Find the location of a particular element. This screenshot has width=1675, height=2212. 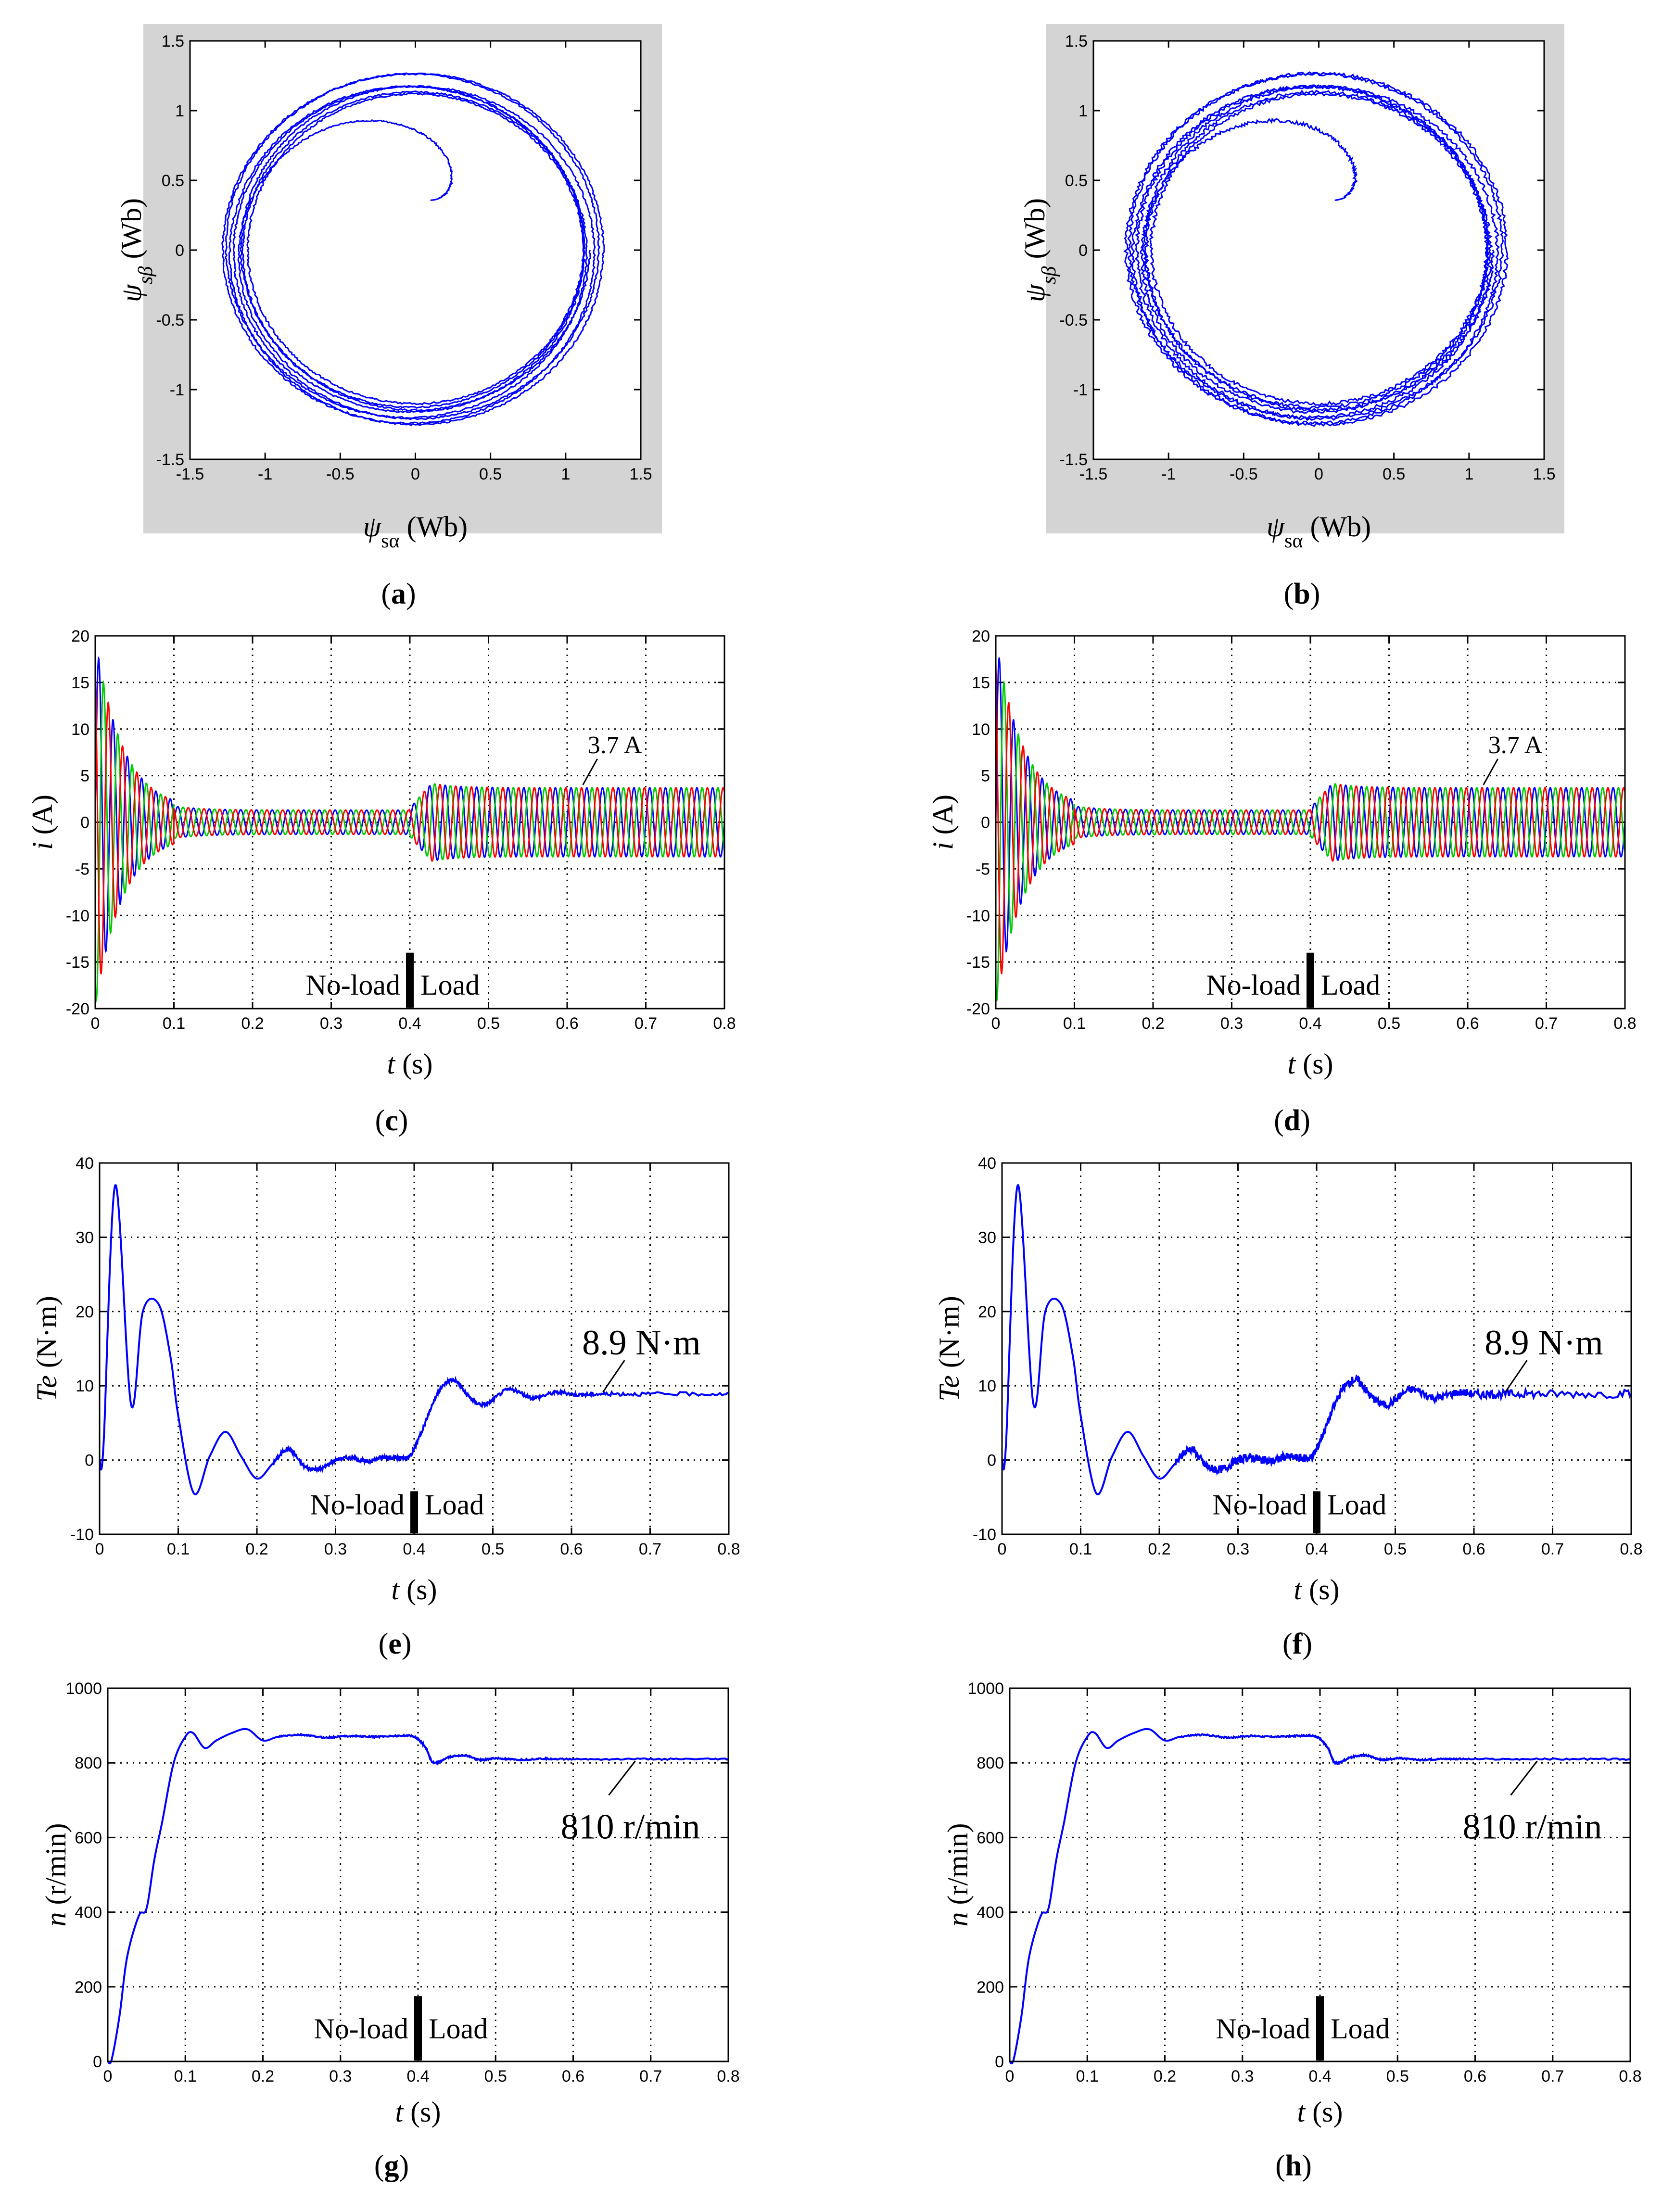

subplot-caption: (f) is located at coordinates (1297, 1644).